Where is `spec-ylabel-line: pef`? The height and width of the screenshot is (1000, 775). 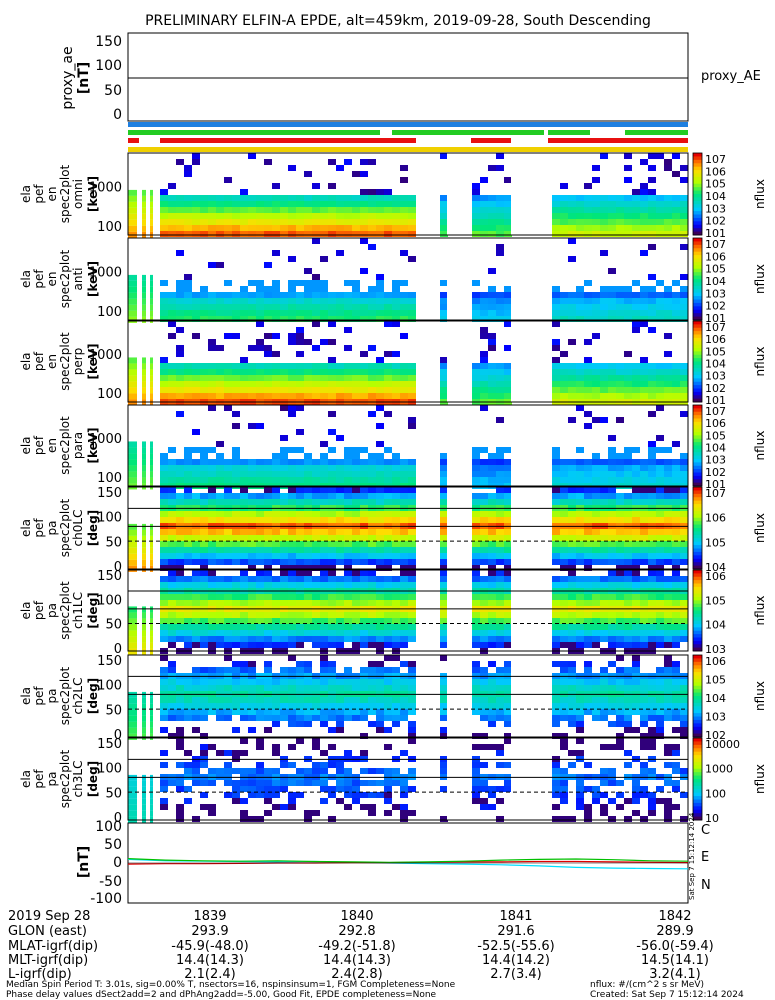 spec-ylabel-line: pef is located at coordinates (39, 610).